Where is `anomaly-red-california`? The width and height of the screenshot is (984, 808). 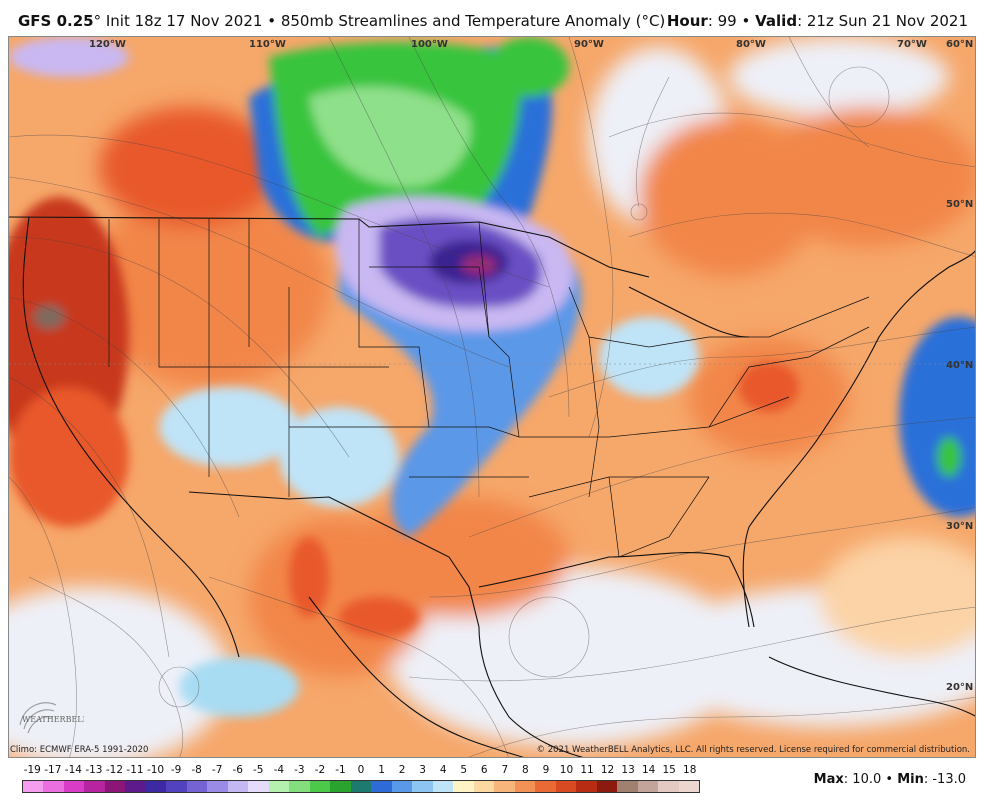 anomaly-red-california is located at coordinates (69, 457).